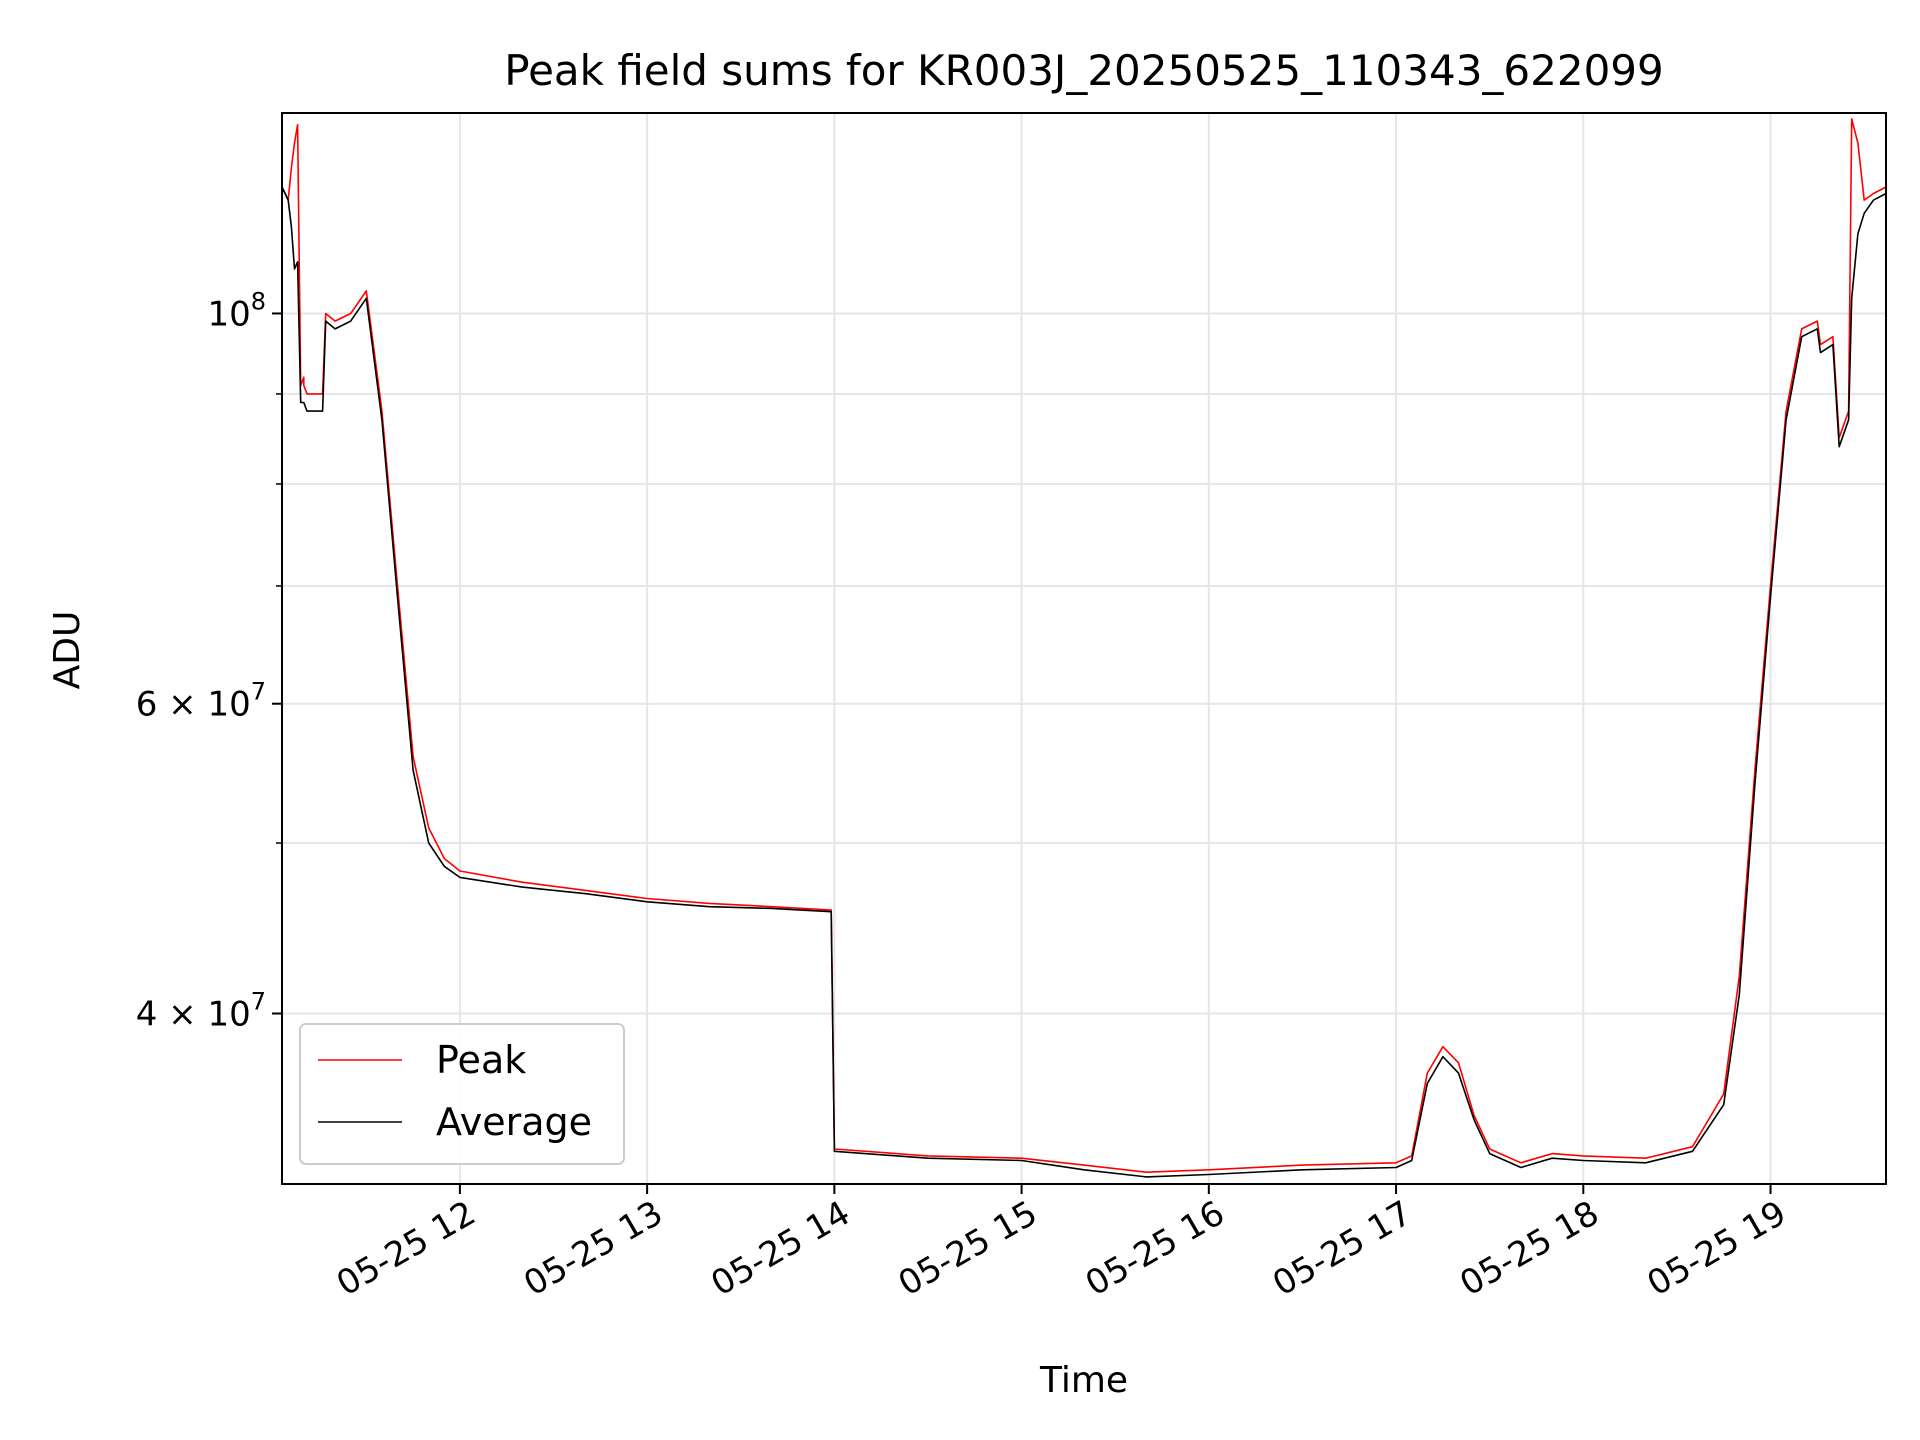  What do you see at coordinates (514, 1122) in the screenshot?
I see `legend-average-label: Average` at bounding box center [514, 1122].